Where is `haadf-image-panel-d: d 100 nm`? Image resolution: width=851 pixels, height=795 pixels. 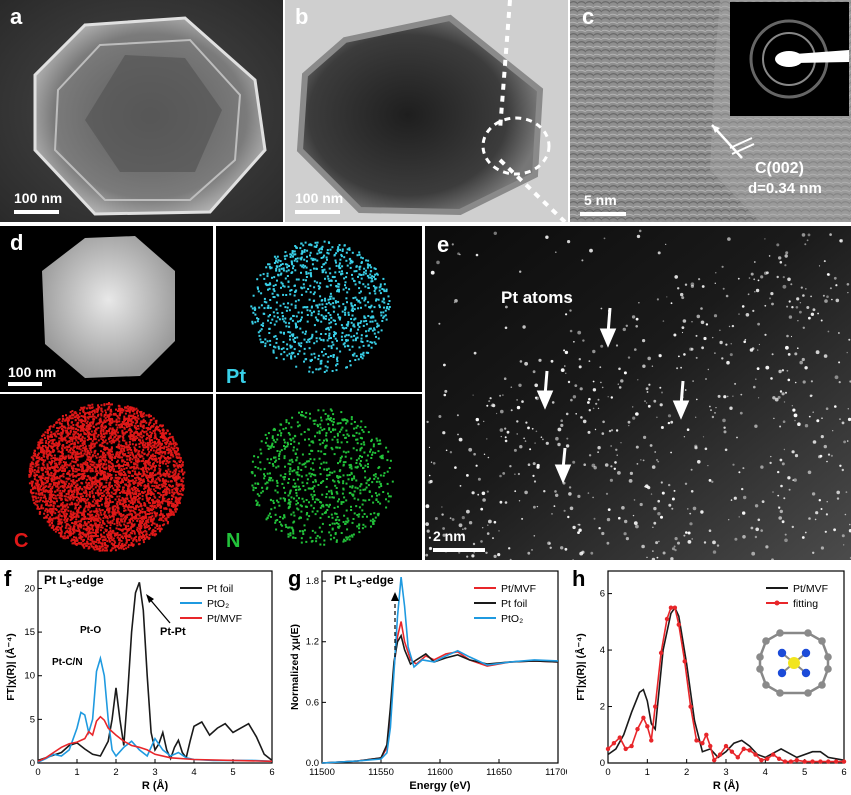
haadf-image-panel-d: d 100 nm is located at coordinates (106, 309).